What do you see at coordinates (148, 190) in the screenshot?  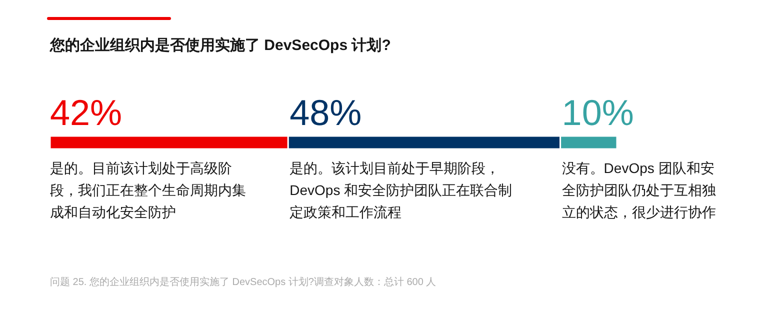 I see `series-label: 是的。目前该计划处于高级阶段，我们正在整个生命周期内集成和自动化安全防护` at bounding box center [148, 190].